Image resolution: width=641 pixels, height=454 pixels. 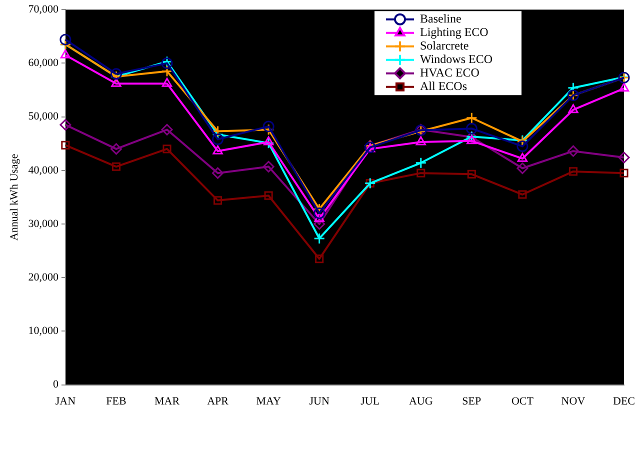 What do you see at coordinates (43, 224) in the screenshot?
I see `y-tick-label: 30,000` at bounding box center [43, 224].